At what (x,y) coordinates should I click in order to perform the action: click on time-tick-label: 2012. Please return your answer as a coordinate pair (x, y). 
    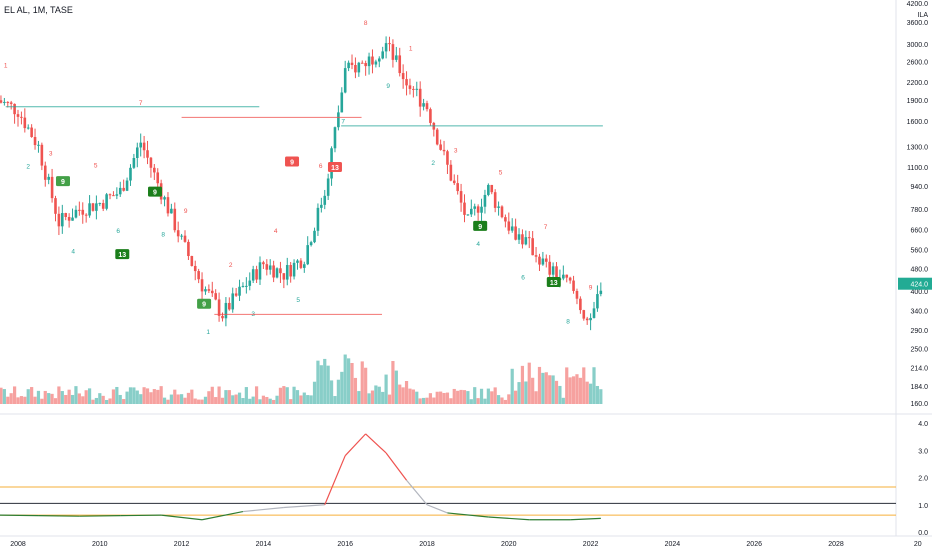
    Looking at the image, I should click on (182, 544).